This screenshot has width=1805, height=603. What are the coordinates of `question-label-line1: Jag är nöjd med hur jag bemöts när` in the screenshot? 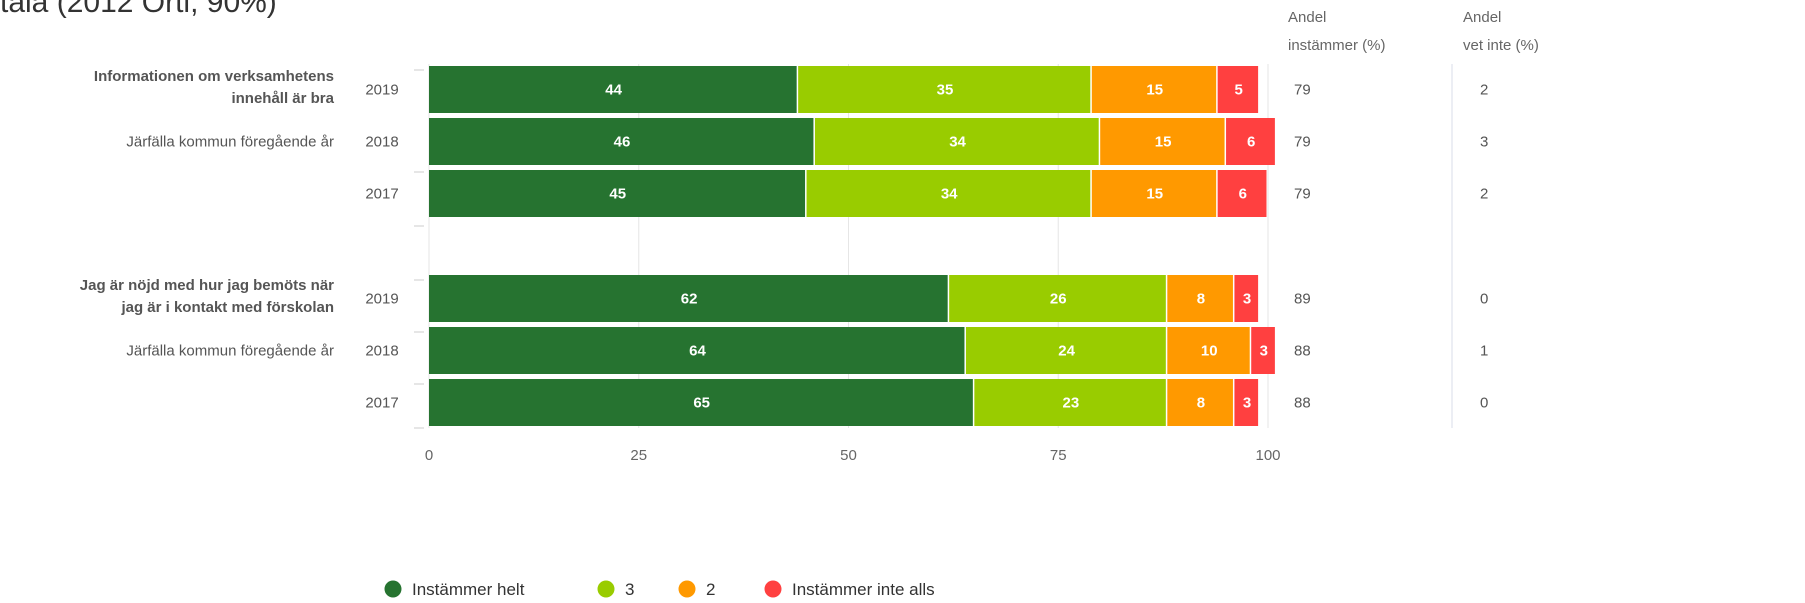 It's located at (207, 285).